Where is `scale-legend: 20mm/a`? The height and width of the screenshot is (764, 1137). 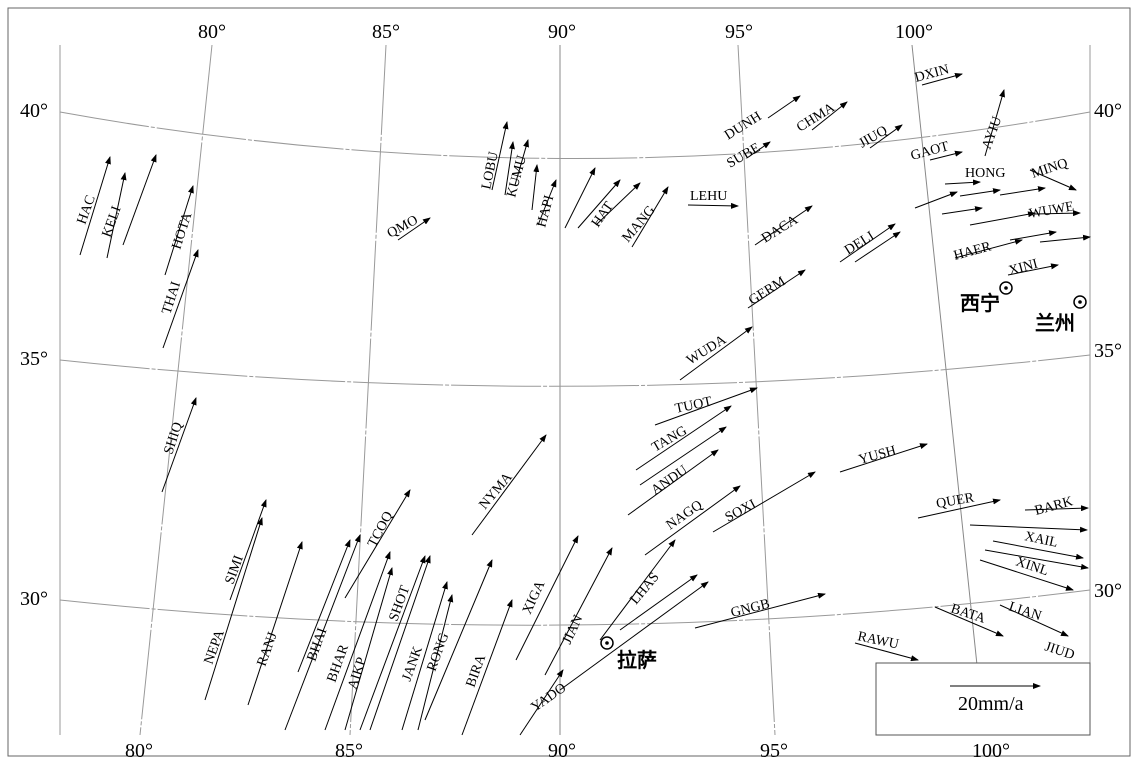 scale-legend: 20mm/a is located at coordinates (983, 699).